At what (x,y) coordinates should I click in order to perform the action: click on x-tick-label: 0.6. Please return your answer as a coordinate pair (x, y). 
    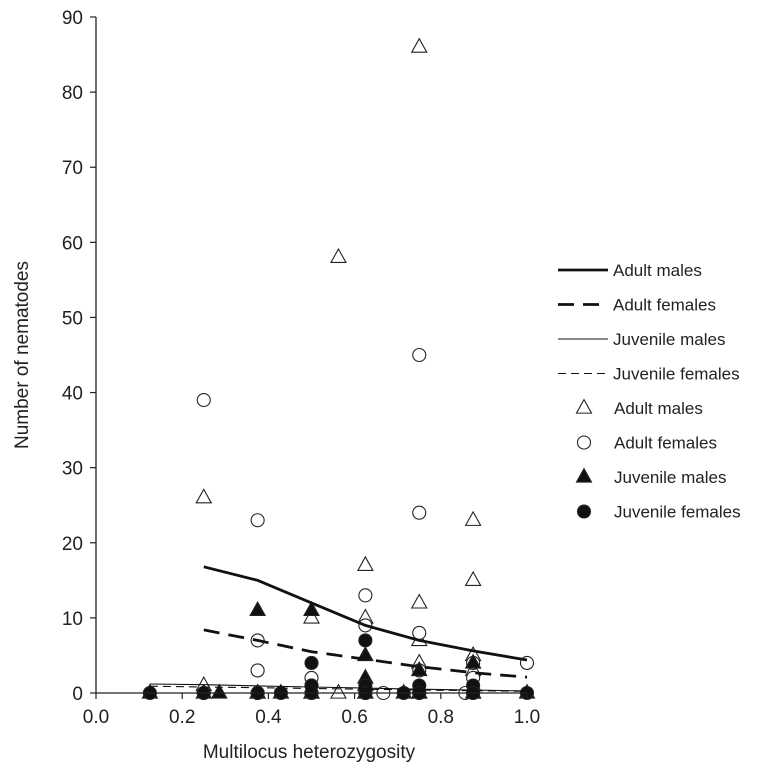
    Looking at the image, I should click on (354, 717).